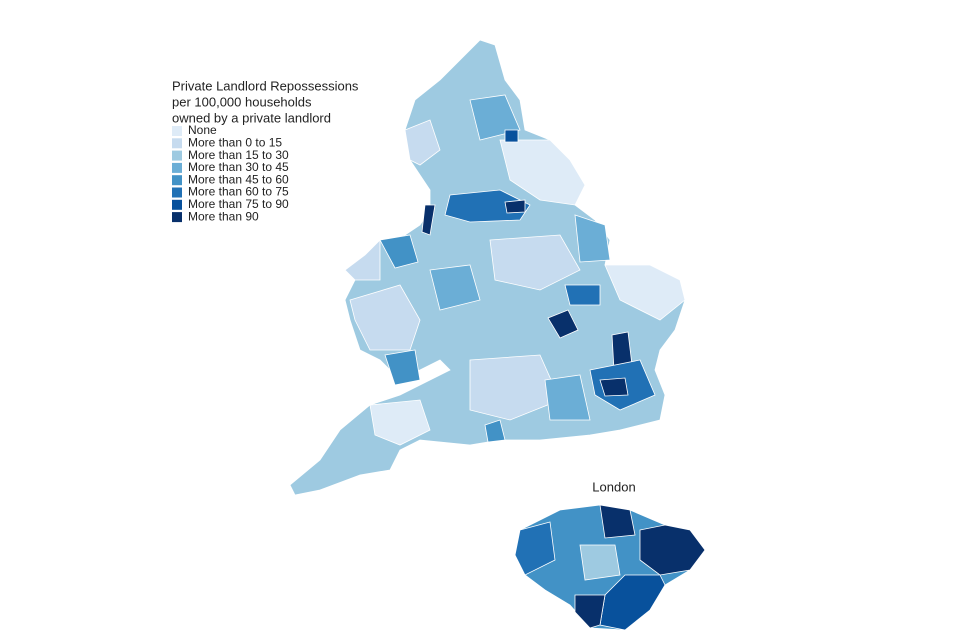 The height and width of the screenshot is (640, 960). What do you see at coordinates (238, 167) in the screenshot?
I see `legend-label: More than 30 to 45` at bounding box center [238, 167].